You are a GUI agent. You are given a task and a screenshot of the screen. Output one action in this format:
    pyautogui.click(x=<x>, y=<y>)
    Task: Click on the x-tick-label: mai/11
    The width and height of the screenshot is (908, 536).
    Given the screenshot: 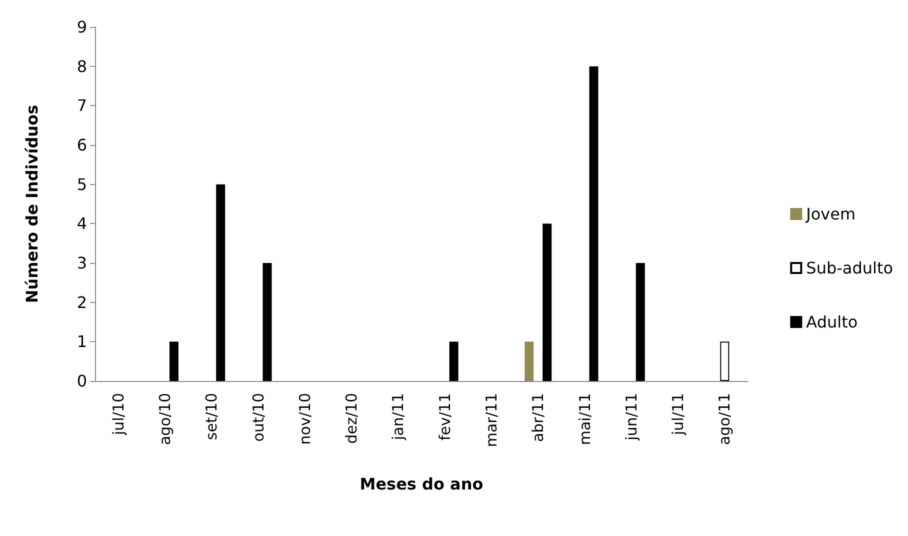 What is the action you would take?
    pyautogui.click(x=585, y=419)
    